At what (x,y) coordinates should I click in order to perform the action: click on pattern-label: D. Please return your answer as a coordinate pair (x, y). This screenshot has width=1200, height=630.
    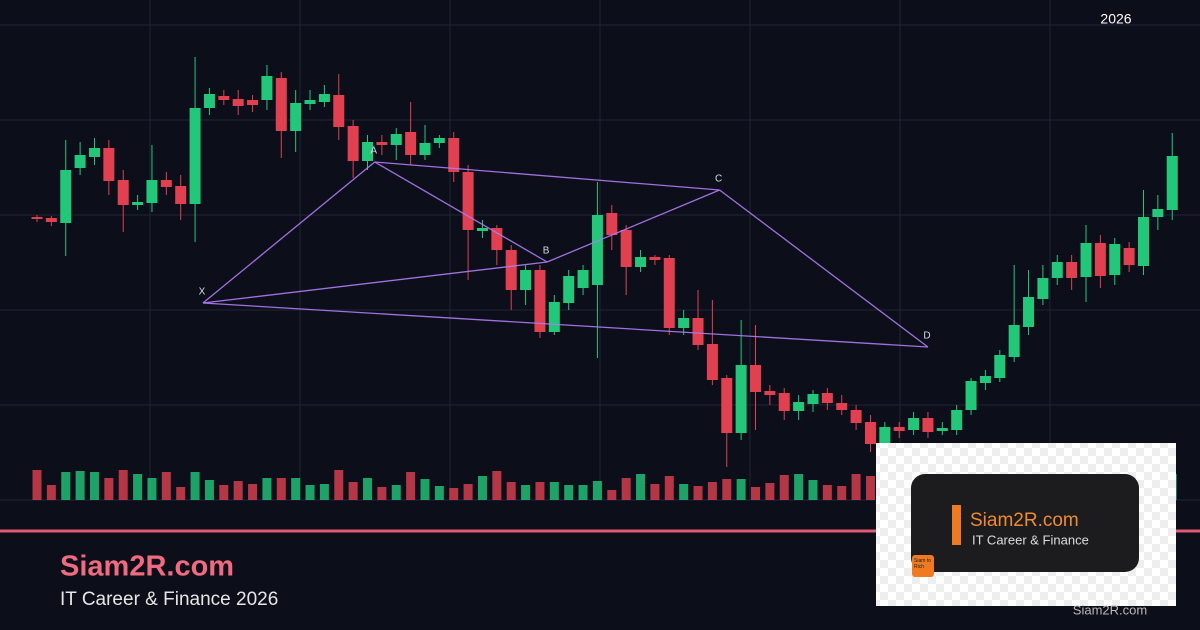
    Looking at the image, I should click on (926, 336).